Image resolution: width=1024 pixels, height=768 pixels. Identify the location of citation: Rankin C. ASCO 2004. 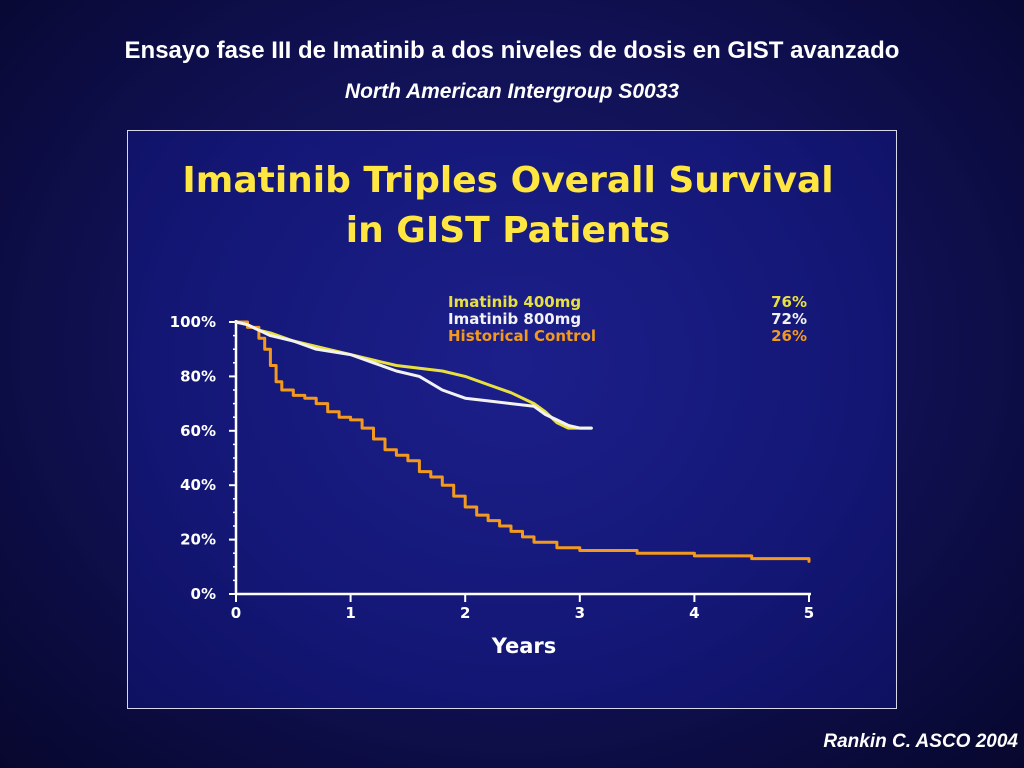
(920, 741).